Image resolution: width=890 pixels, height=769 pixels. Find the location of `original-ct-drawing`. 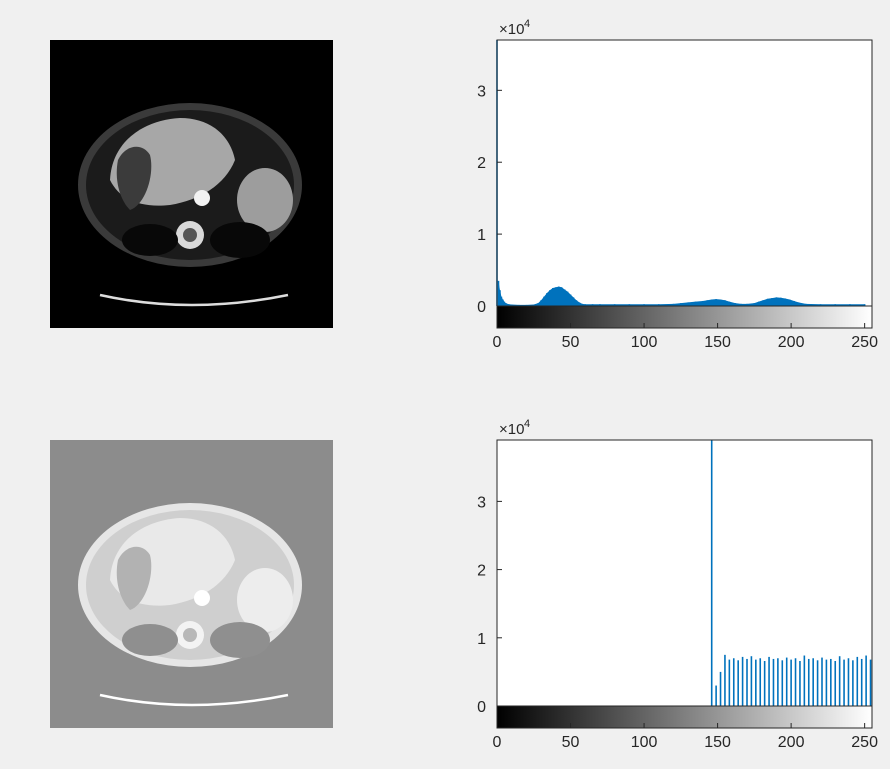

original-ct-drawing is located at coordinates (190, 205).